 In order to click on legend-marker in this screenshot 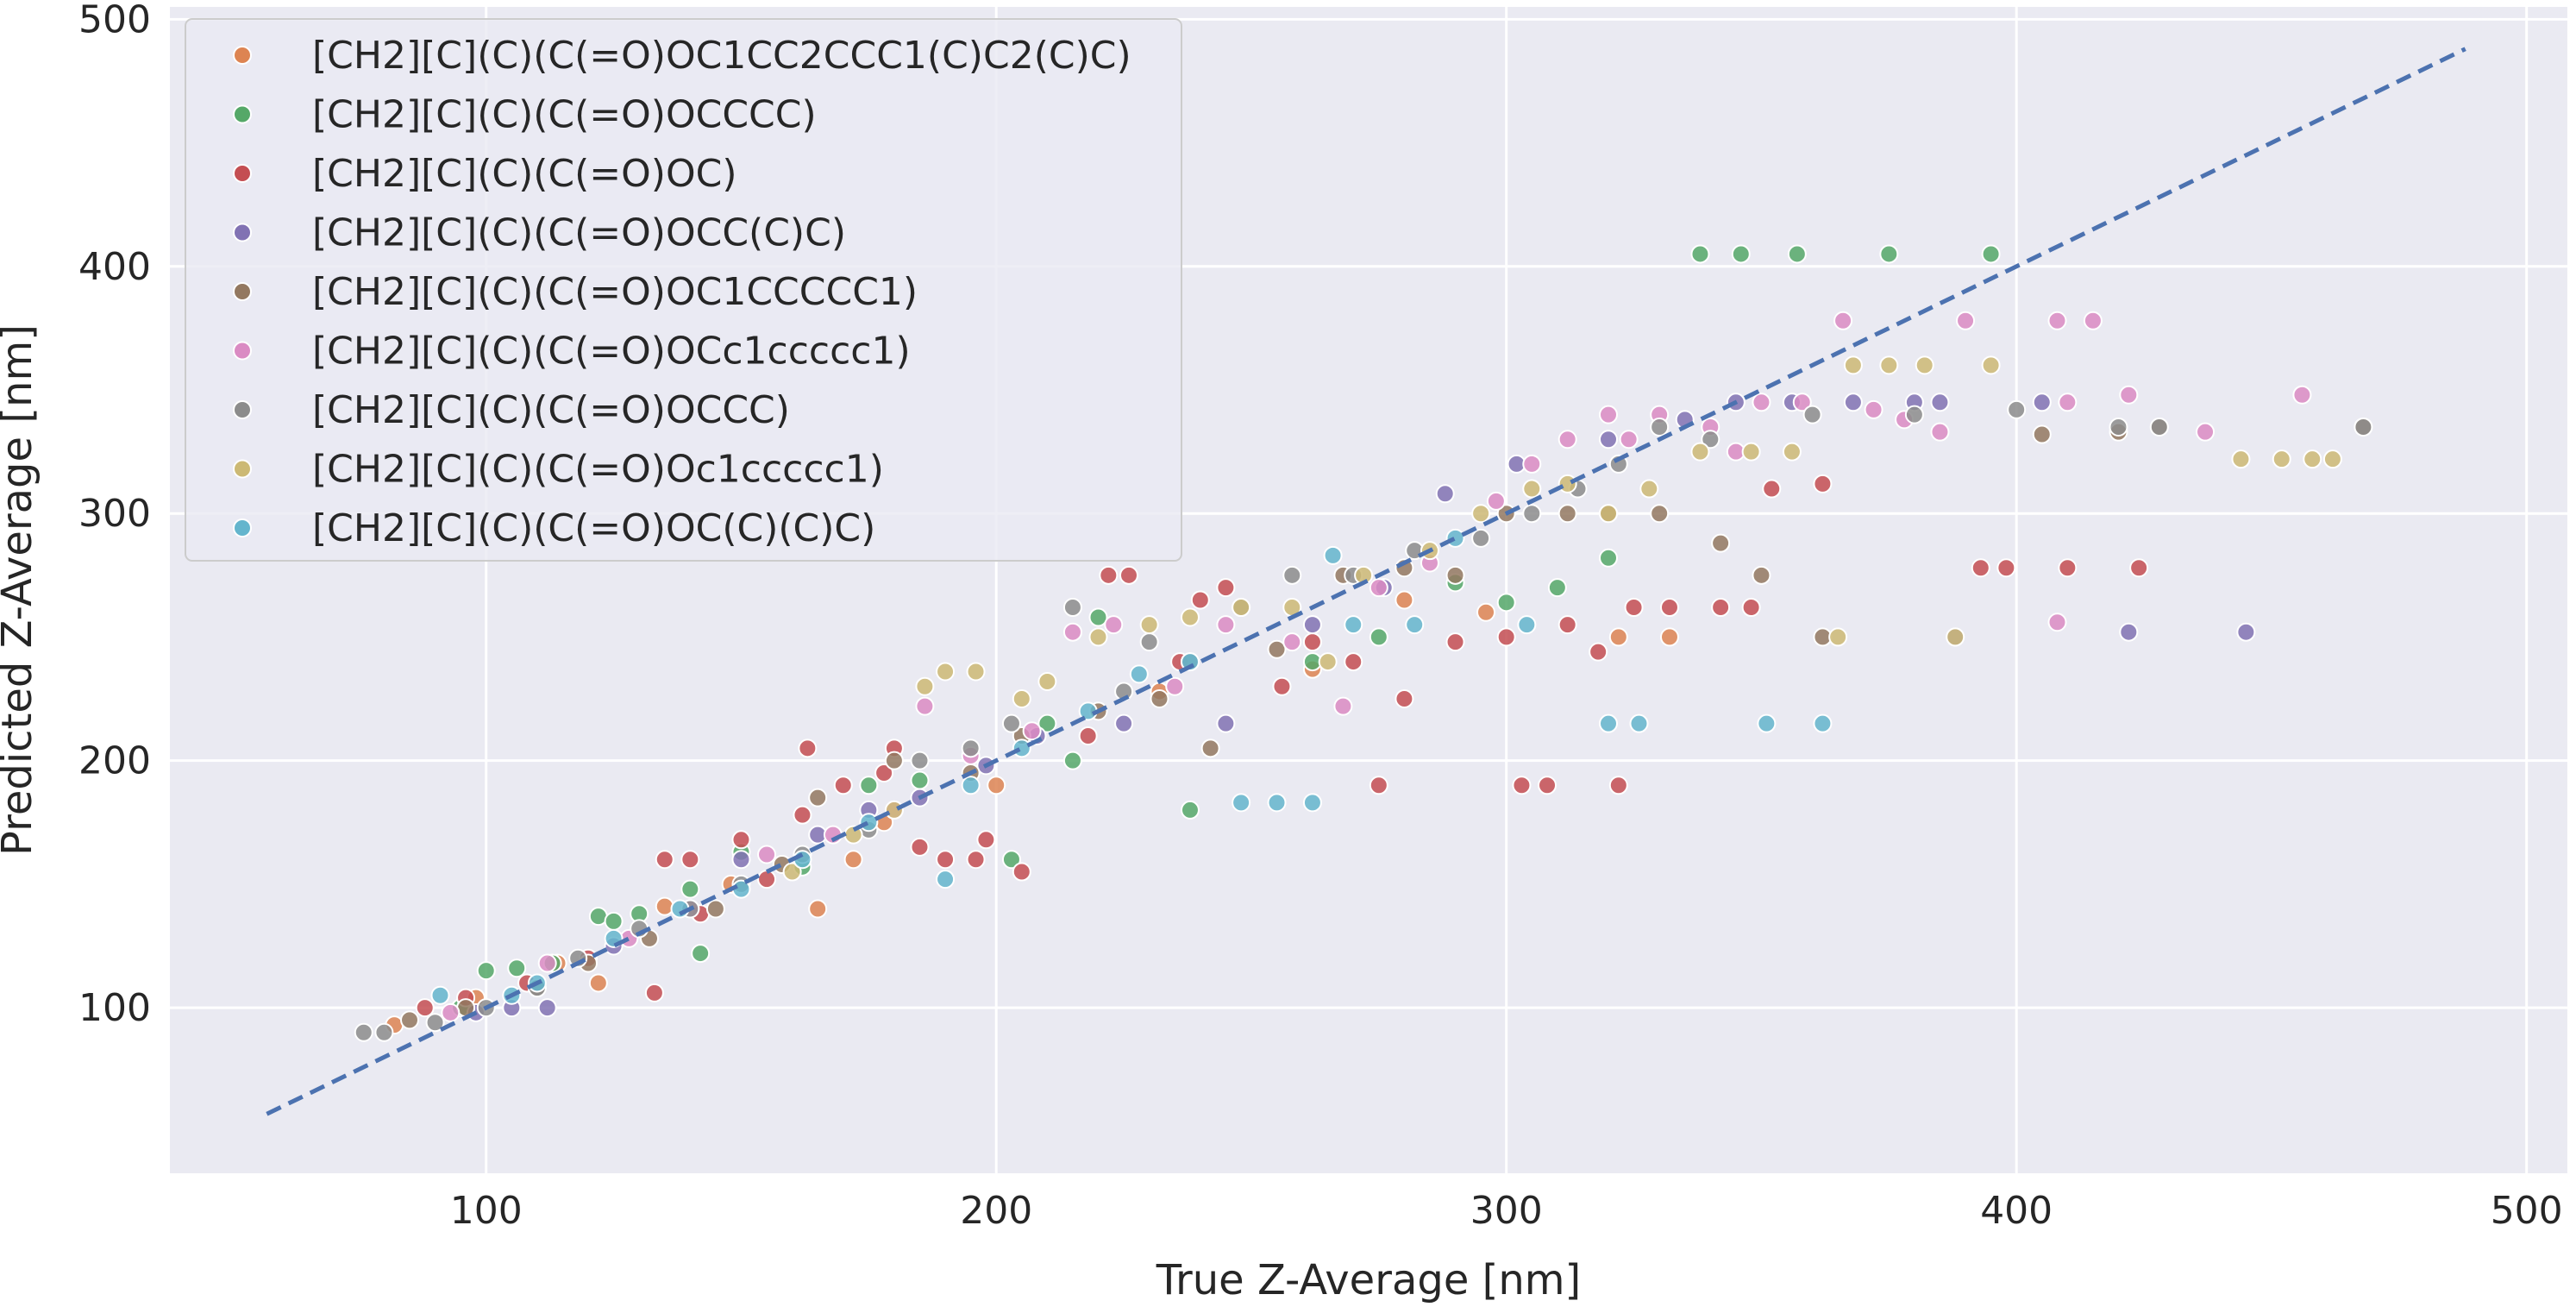, I will do `click(242, 232)`.